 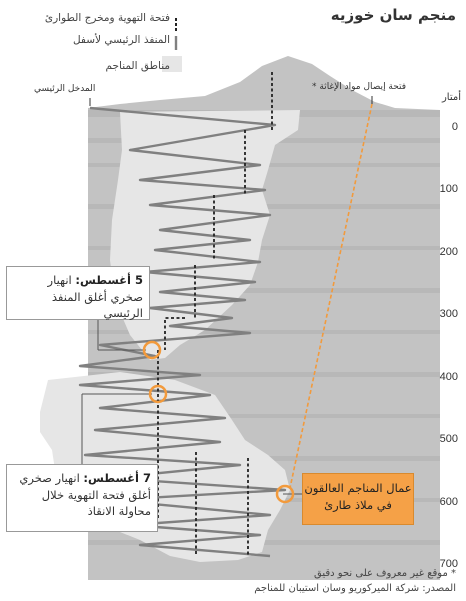 I want to click on supply-shaft-line, so click(x=331, y=296).